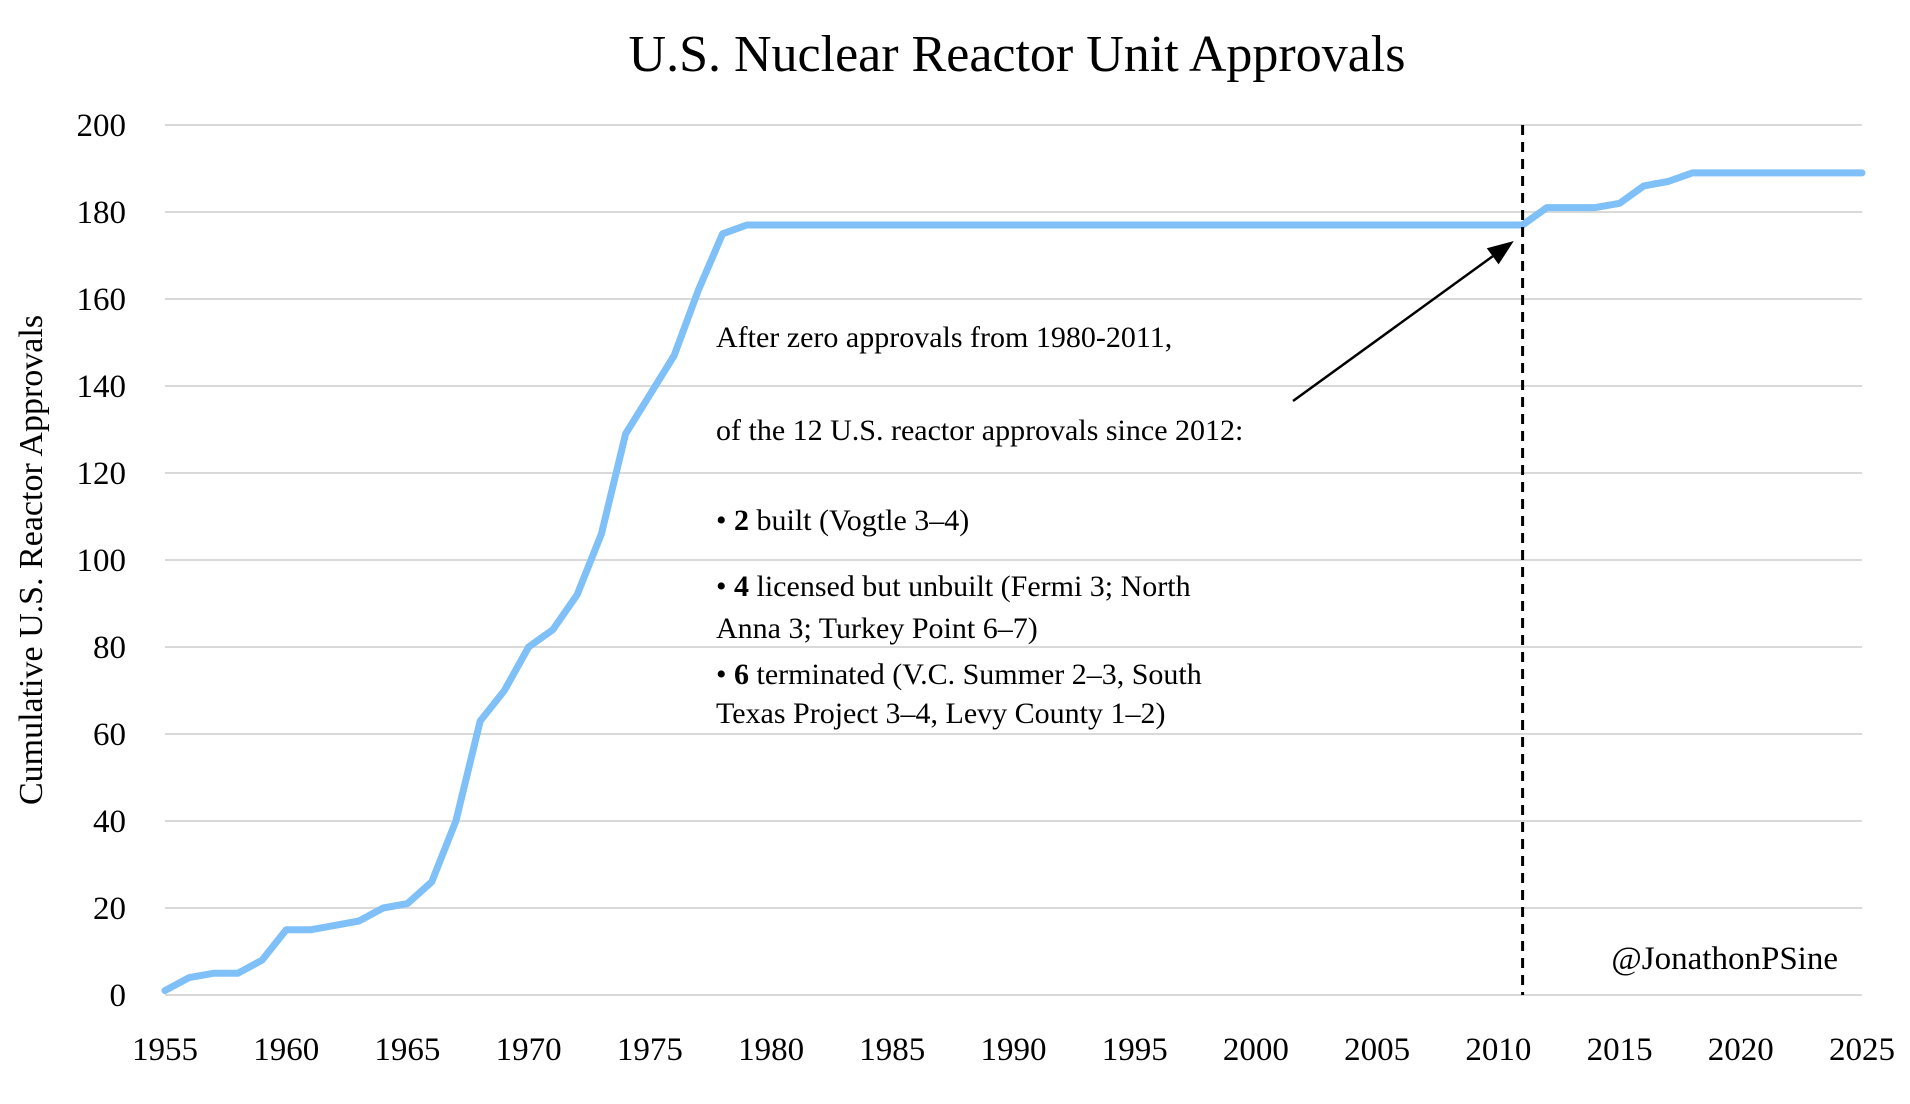  Describe the element at coordinates (102, 387) in the screenshot. I see `y-tick-label: 140` at that location.